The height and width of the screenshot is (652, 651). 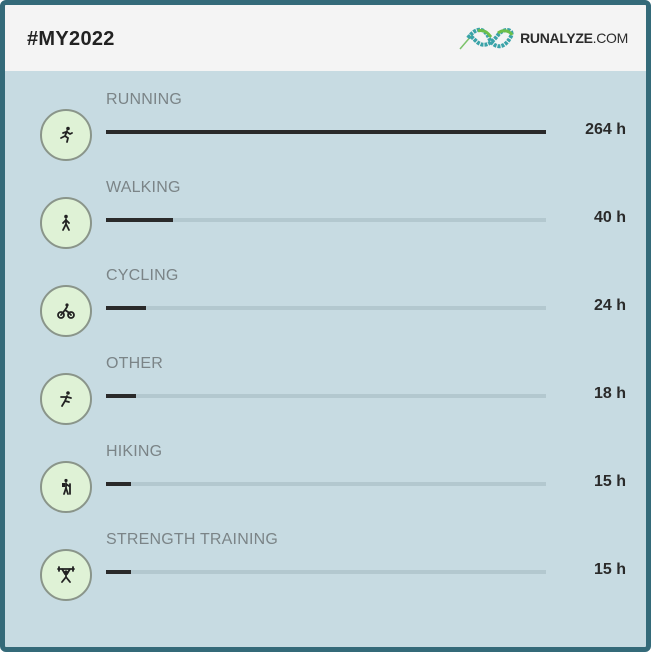 What do you see at coordinates (609, 393) in the screenshot?
I see `activity-hours: 18 h` at bounding box center [609, 393].